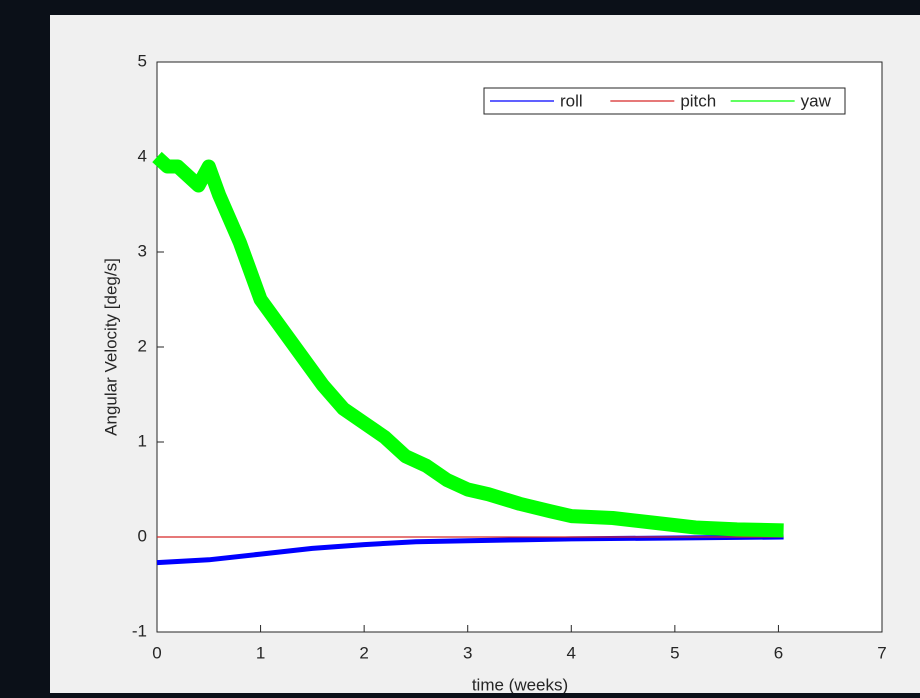  Describe the element at coordinates (142, 535) in the screenshot. I see `y-tick-label: 0` at that location.